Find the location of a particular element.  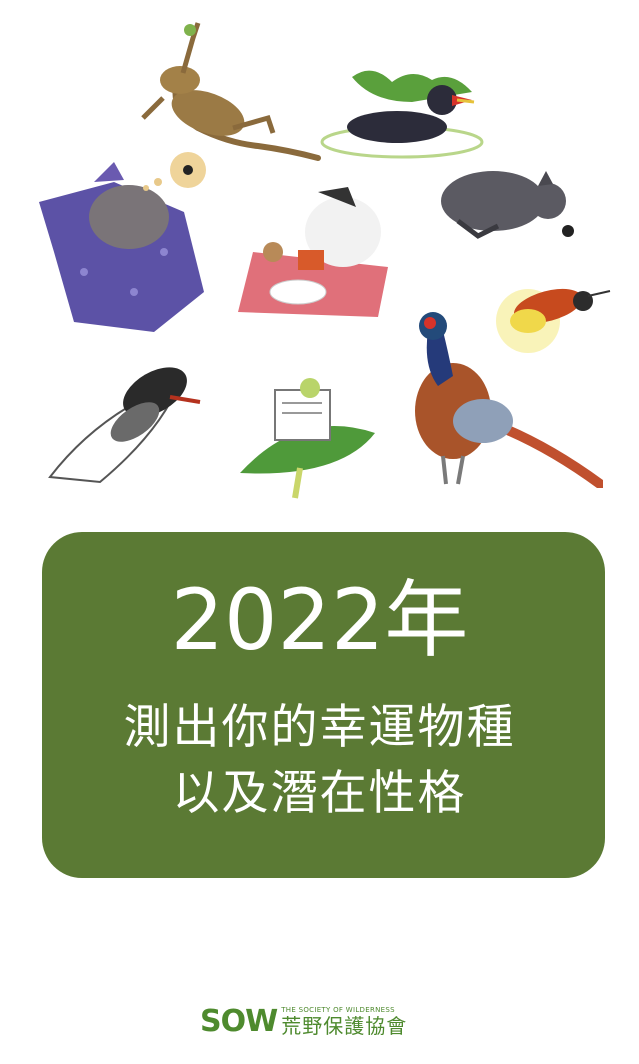

thought-bubble-icon is located at coordinates (174, 171).